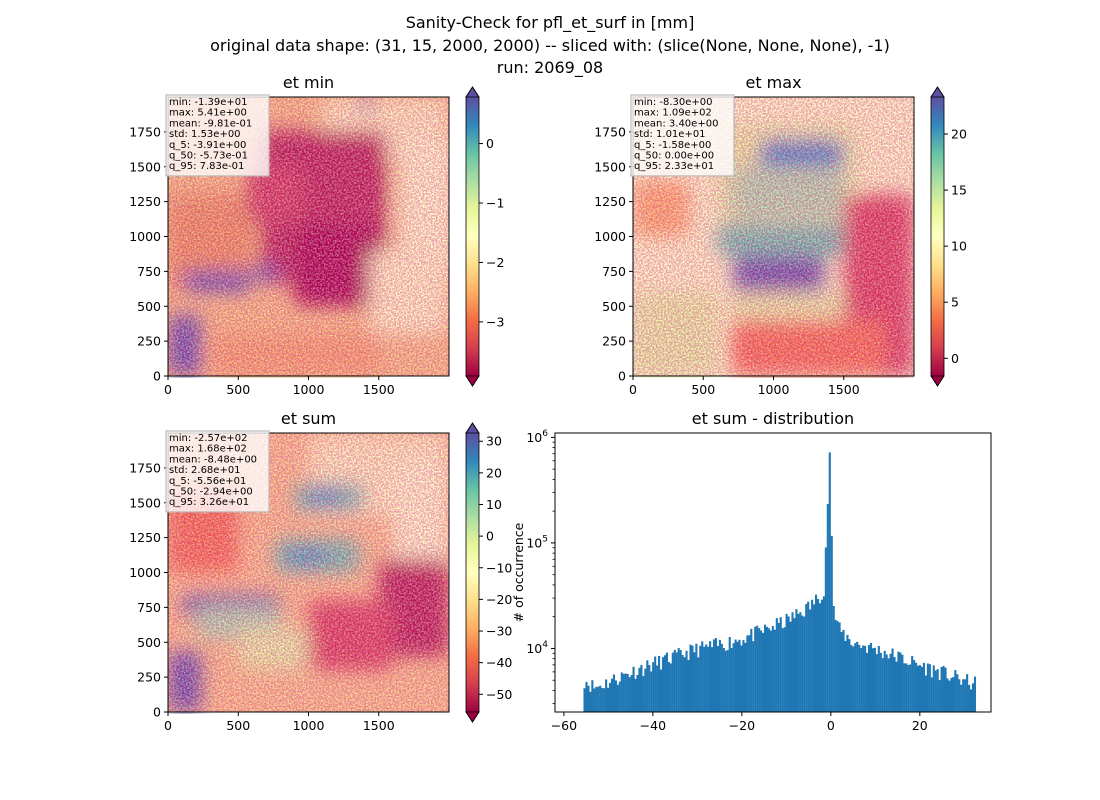  Describe the element at coordinates (149, 341) in the screenshot. I see `y-tick-label: 250` at that location.